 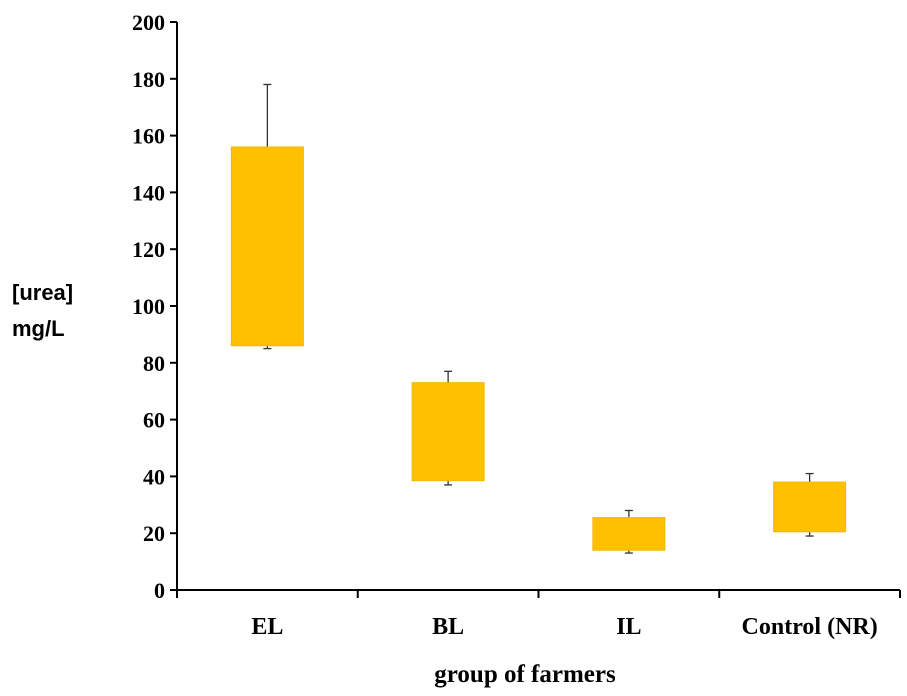 I want to click on y-tick-label: 140, so click(x=148, y=192).